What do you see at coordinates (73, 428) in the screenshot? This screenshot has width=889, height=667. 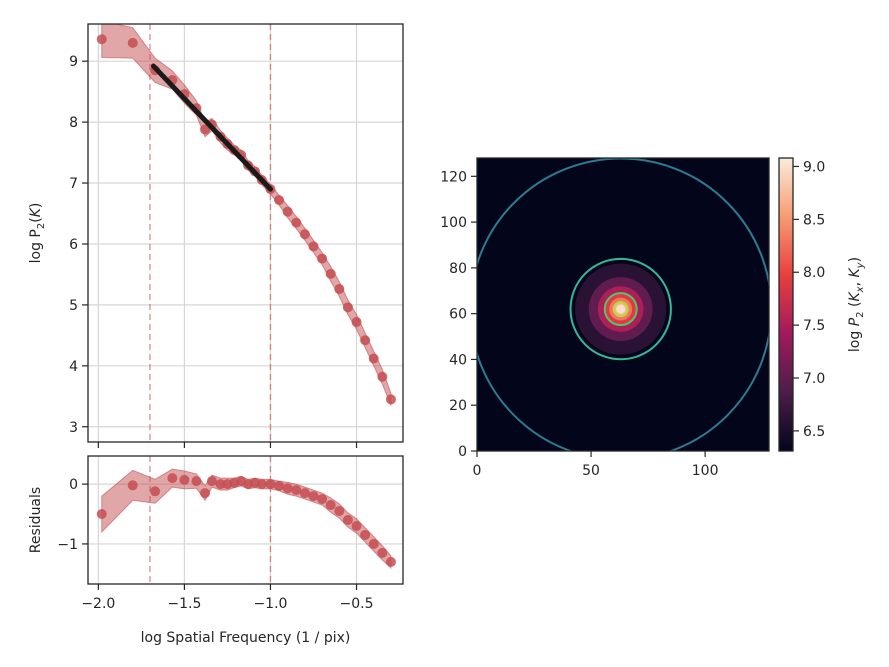 I see `y-tick-label: 3` at bounding box center [73, 428].